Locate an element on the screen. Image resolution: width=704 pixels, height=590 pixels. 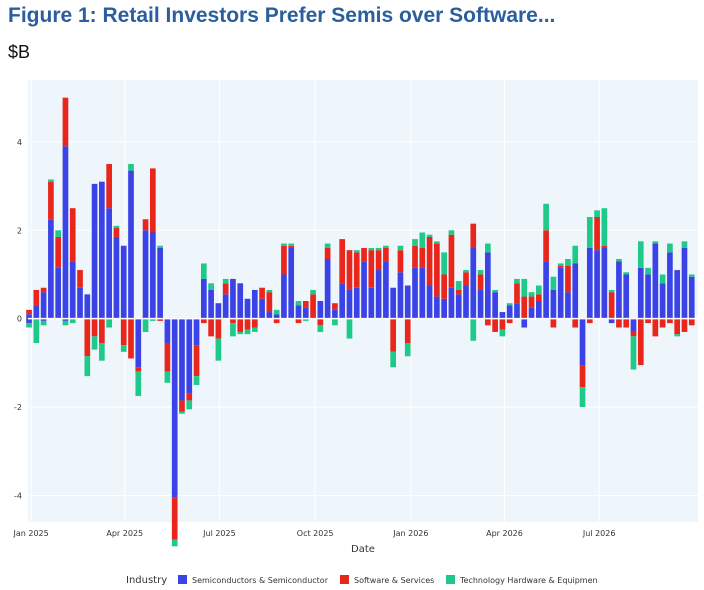
x-tick-label: Jul 2025 is located at coordinates (219, 533).